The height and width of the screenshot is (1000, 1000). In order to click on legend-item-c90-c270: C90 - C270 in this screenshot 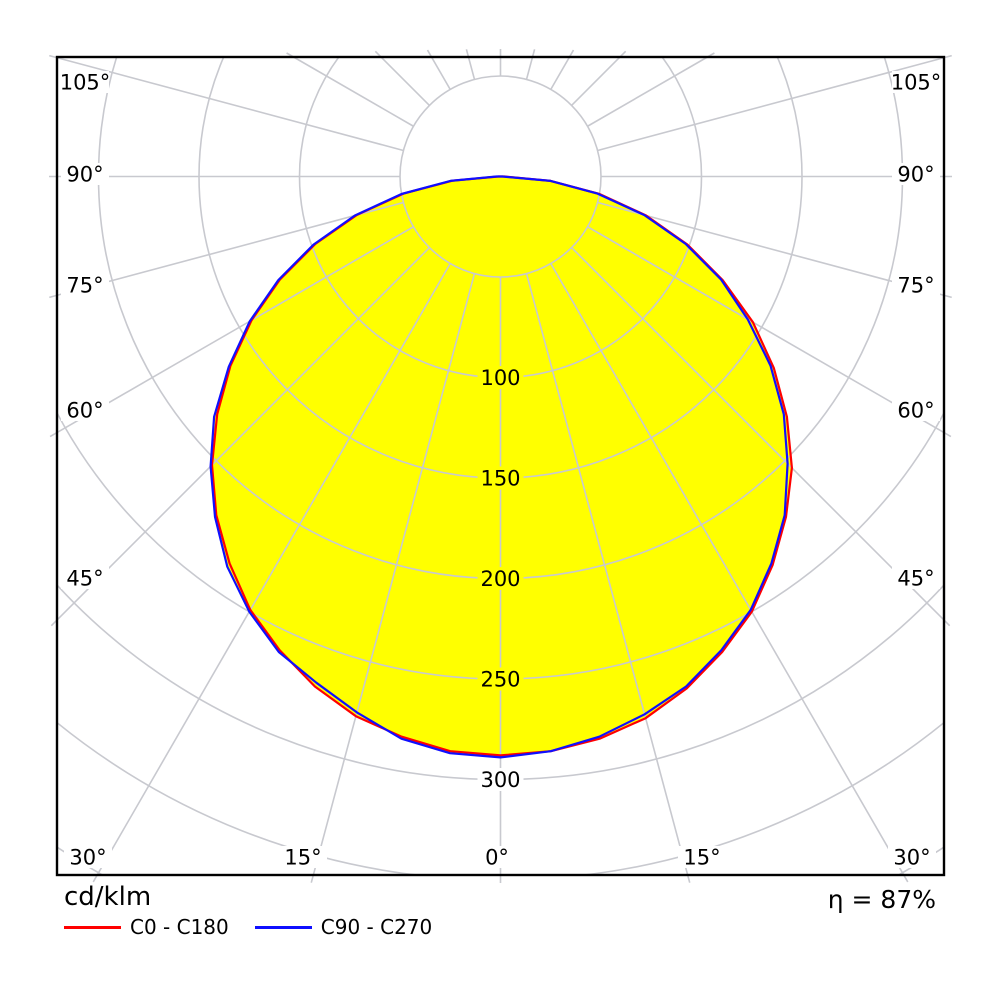, I will do `click(343, 927)`.